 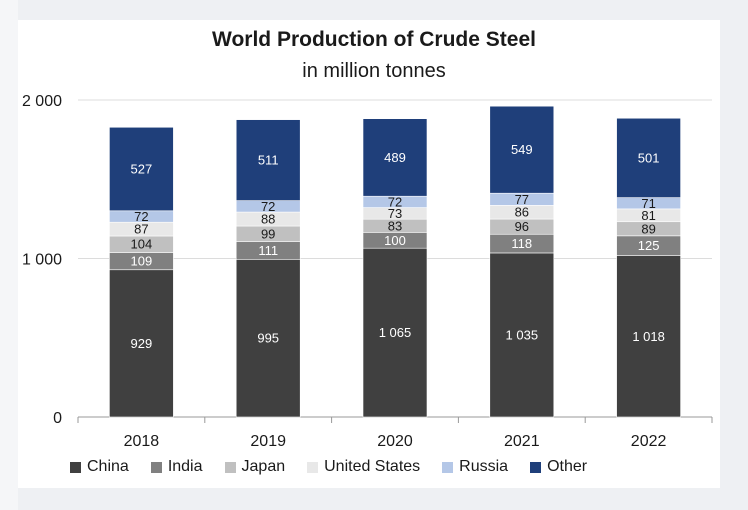 I want to click on x-tick-label: 2022, so click(x=649, y=441).